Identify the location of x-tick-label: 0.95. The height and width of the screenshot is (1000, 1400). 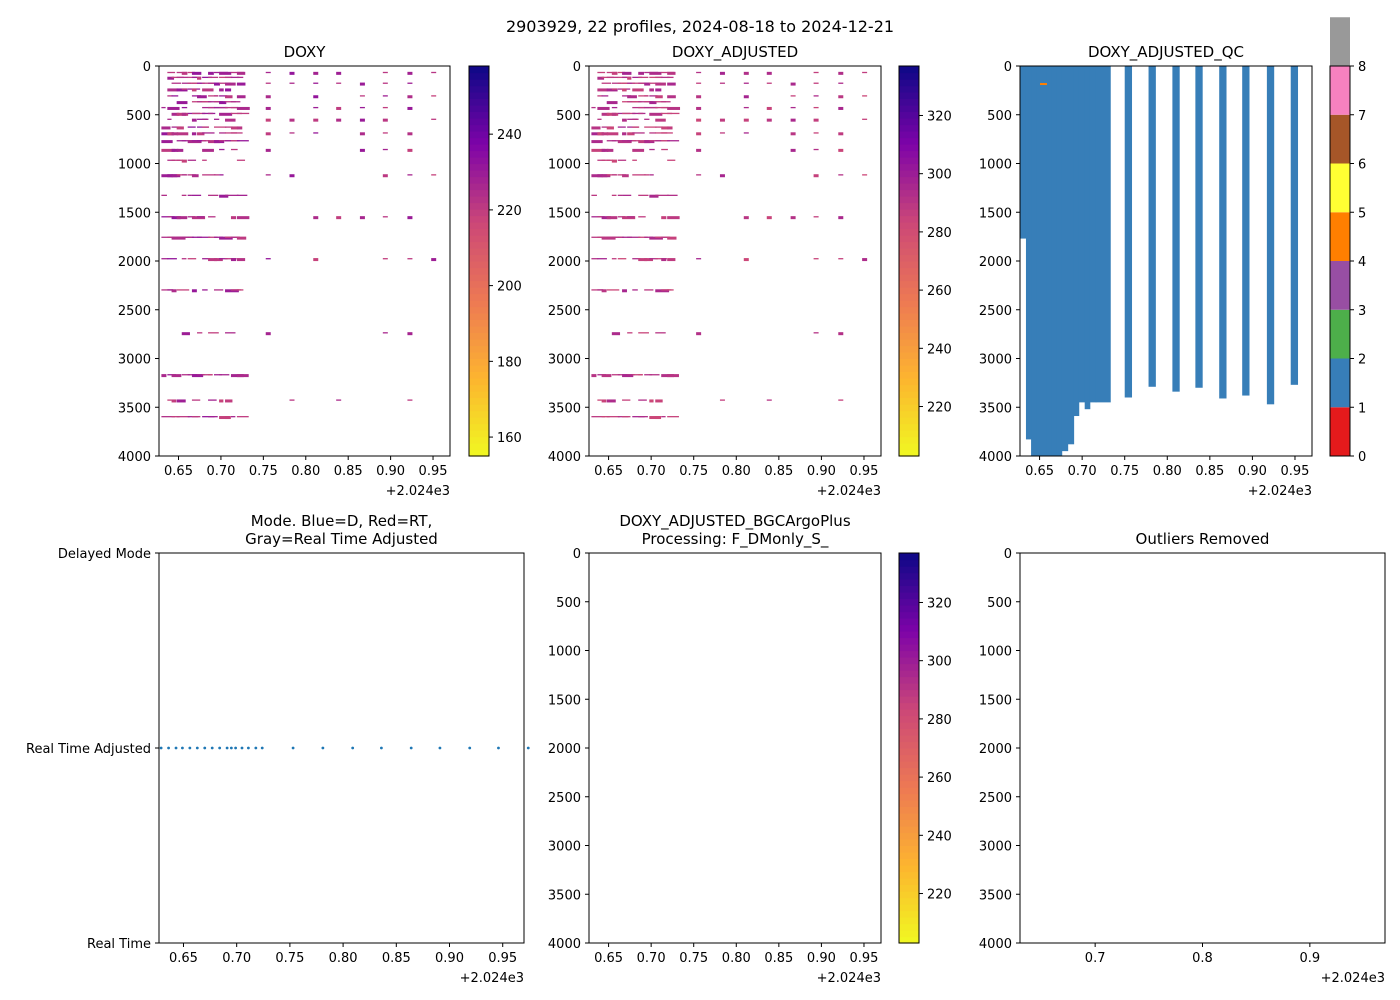
(863, 958).